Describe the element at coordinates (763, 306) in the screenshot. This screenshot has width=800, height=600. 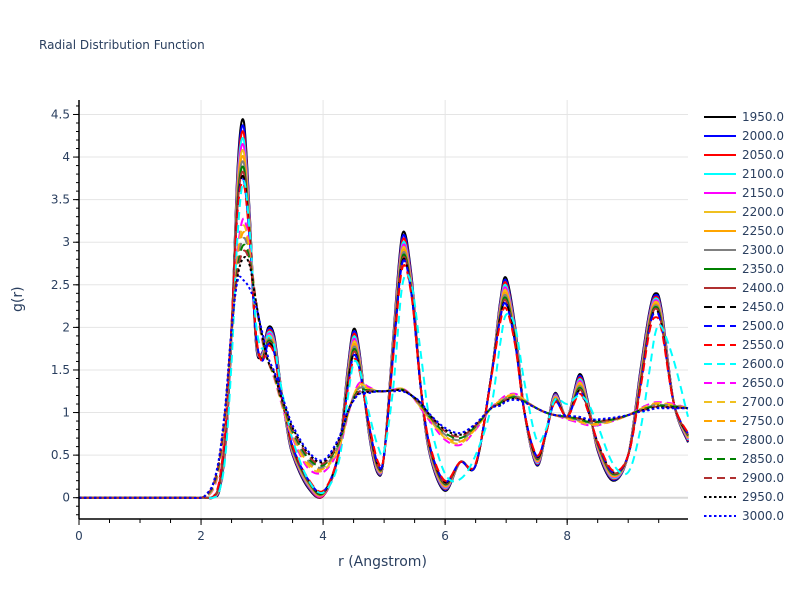
I see `legend-label: 2450.0` at that location.